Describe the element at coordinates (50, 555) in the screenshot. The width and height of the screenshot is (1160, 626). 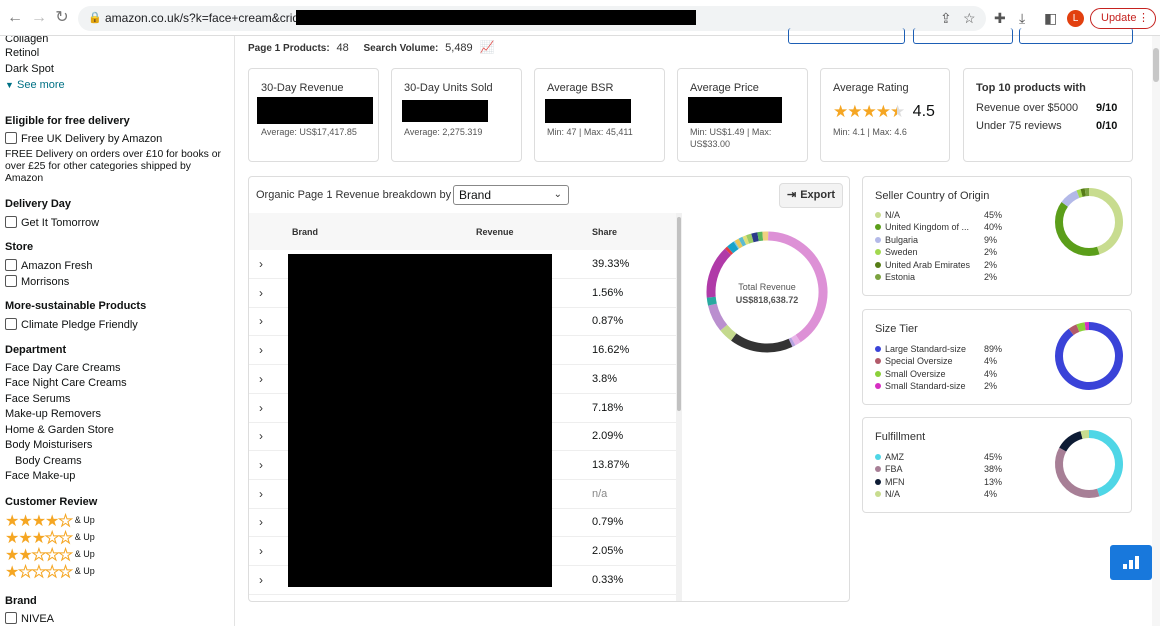
I see `review-filter-2: ★★★★★ & Up` at that location.